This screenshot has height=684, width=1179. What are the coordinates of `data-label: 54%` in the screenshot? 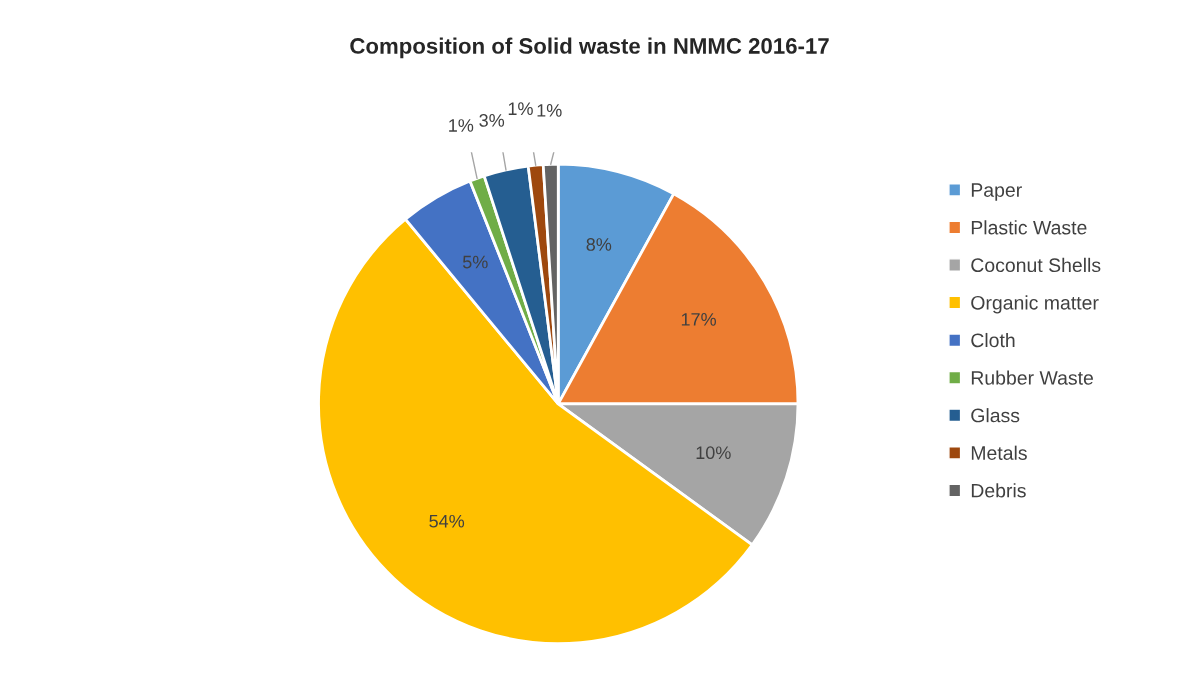 It's located at (447, 521).